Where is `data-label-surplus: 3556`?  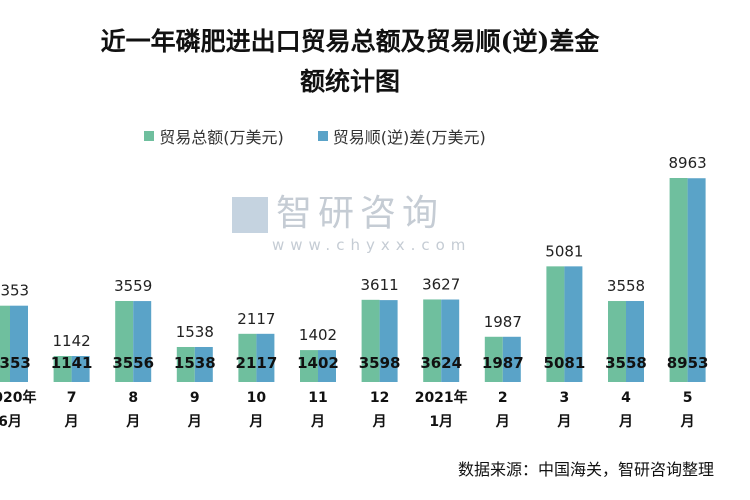
data-label-surplus: 3556 is located at coordinates (133, 363).